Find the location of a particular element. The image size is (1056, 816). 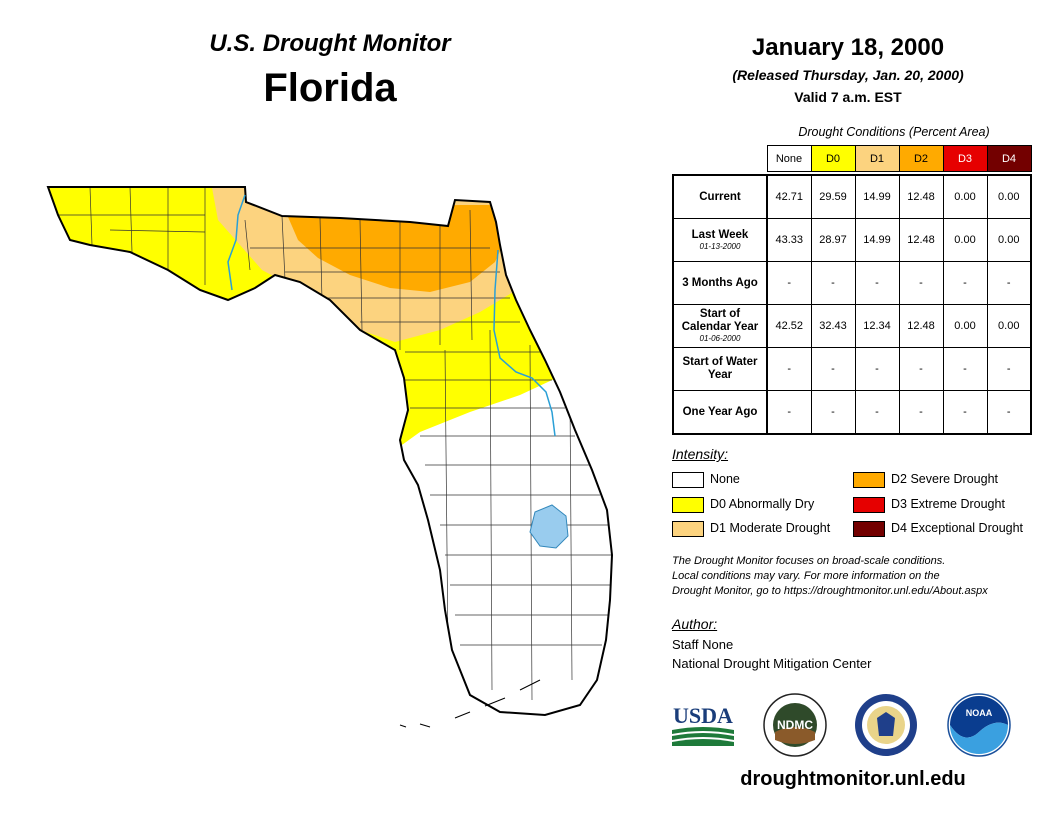

usda-logo-text: USDA is located at coordinates (703, 715).